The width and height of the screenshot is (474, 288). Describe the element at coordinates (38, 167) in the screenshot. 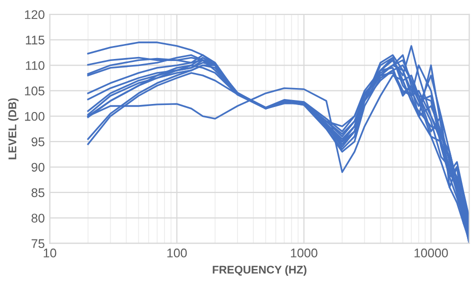

I see `y-tick-label: 90` at that location.